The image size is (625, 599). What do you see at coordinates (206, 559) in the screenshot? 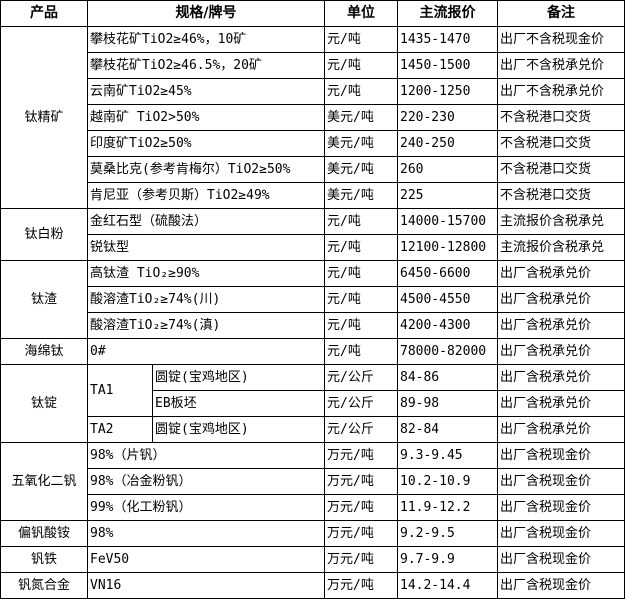
I see `spec-cell: FeV50` at bounding box center [206, 559].